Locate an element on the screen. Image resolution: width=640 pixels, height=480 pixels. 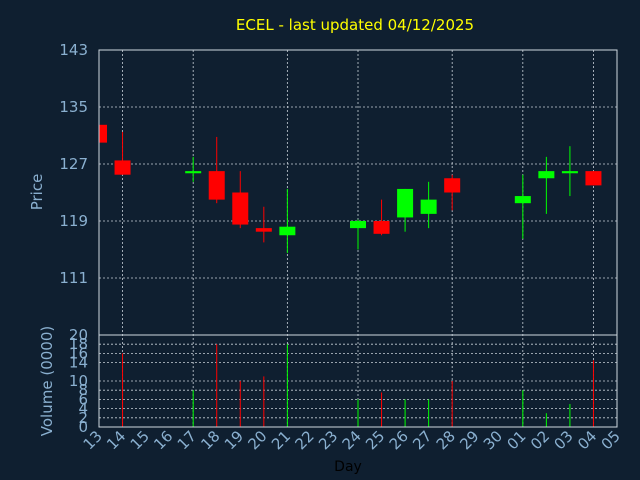
x-tick-label: 01 is located at coordinates (516, 440).